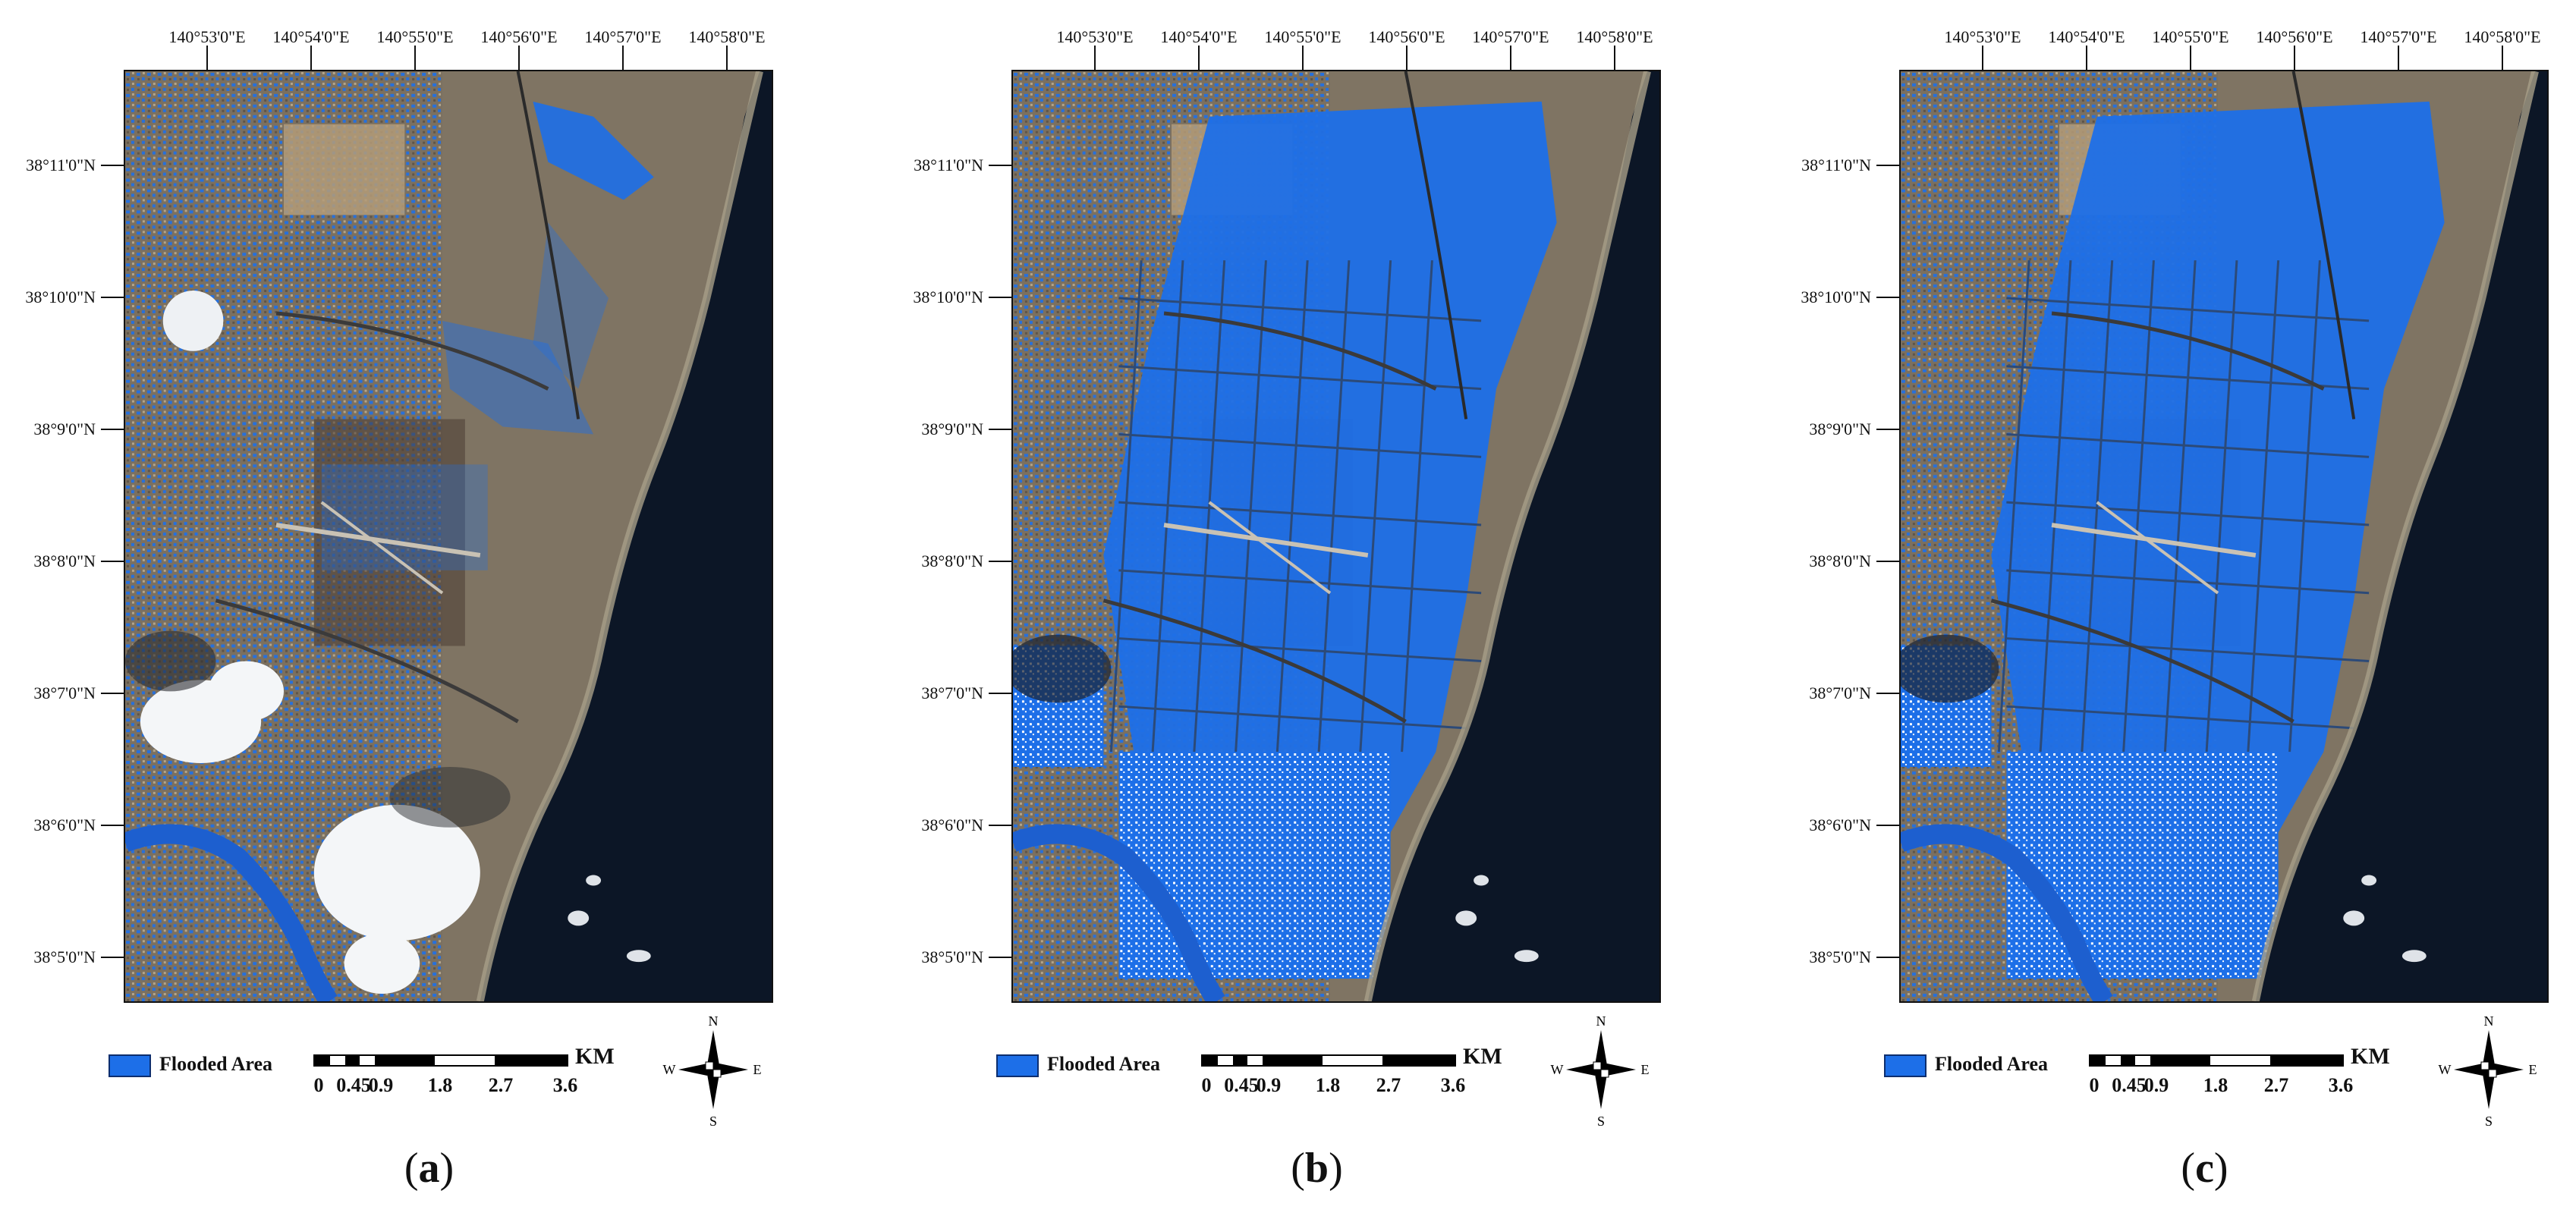 Image resolution: width=2576 pixels, height=1216 pixels. I want to click on scale-label: 3.6, so click(565, 1085).